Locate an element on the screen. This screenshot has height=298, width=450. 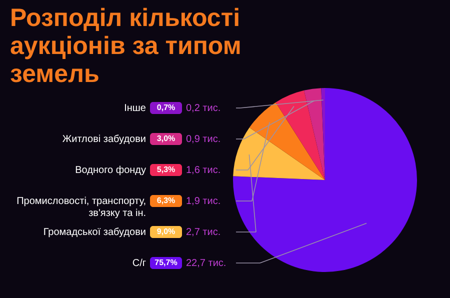
text: 5,3% is located at coordinates (166, 169).